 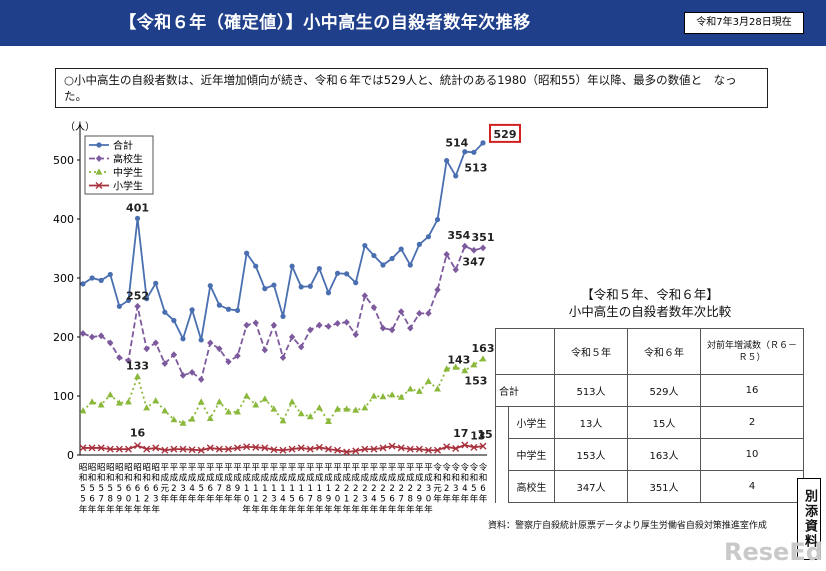 I want to click on table-cell-elementary-r5: 13人, so click(x=591, y=422).